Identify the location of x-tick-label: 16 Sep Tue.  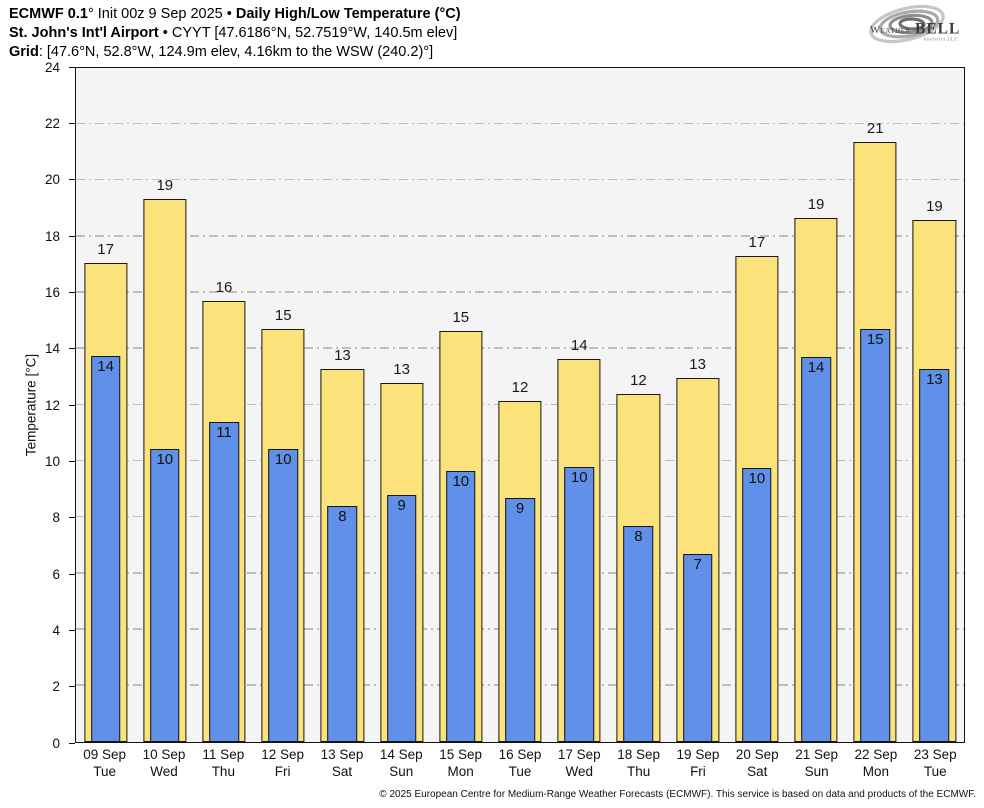
(519, 763).